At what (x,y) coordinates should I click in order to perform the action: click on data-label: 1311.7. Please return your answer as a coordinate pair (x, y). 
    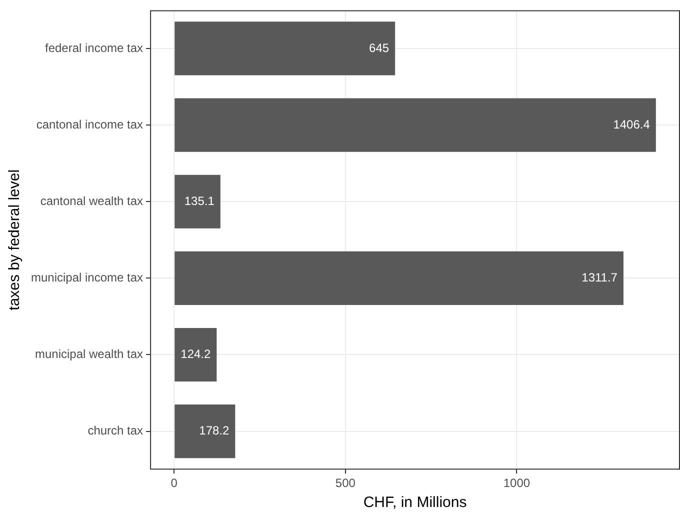
    Looking at the image, I should click on (600, 277).